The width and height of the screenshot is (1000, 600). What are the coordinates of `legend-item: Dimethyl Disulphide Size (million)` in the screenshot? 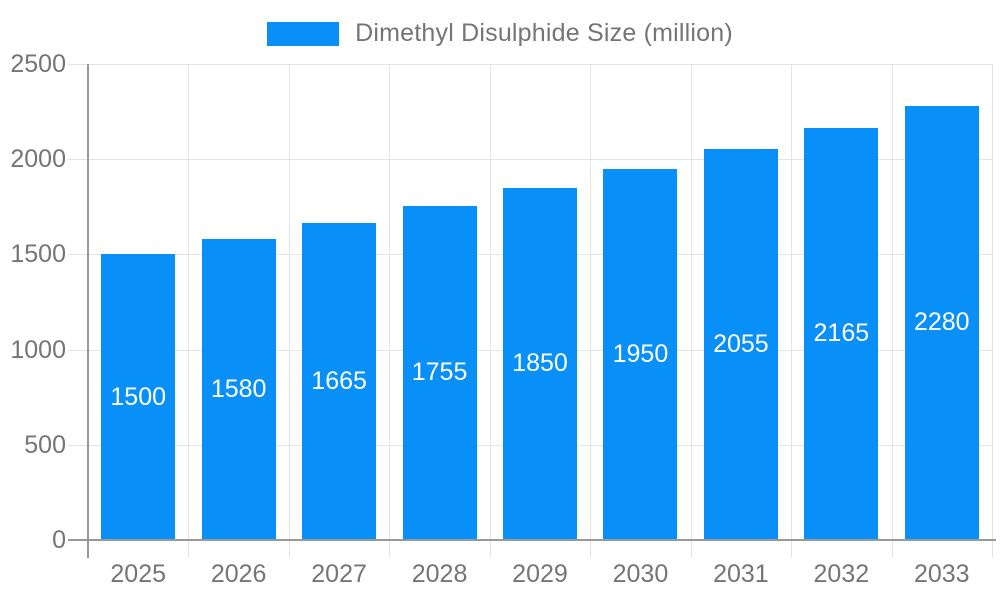 It's located at (500, 33).